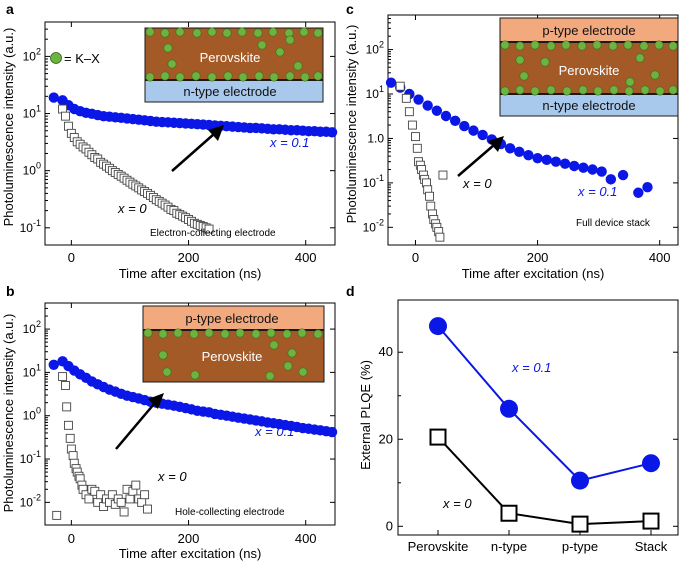 The width and height of the screenshot is (685, 561). What do you see at coordinates (544, 403) in the screenshot?
I see `series-line` at bounding box center [544, 403].